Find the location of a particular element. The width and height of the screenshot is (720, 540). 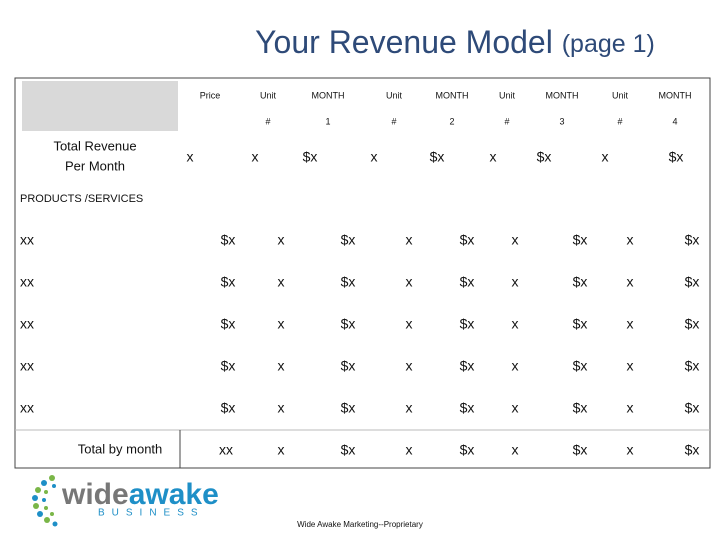

logo-tagline: BUSINESS is located at coordinates (151, 513).